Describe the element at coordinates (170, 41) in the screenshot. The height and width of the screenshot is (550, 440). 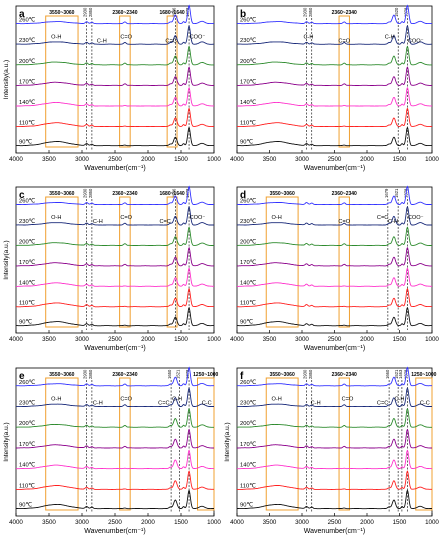
I see `group-annotation: C=C` at that location.